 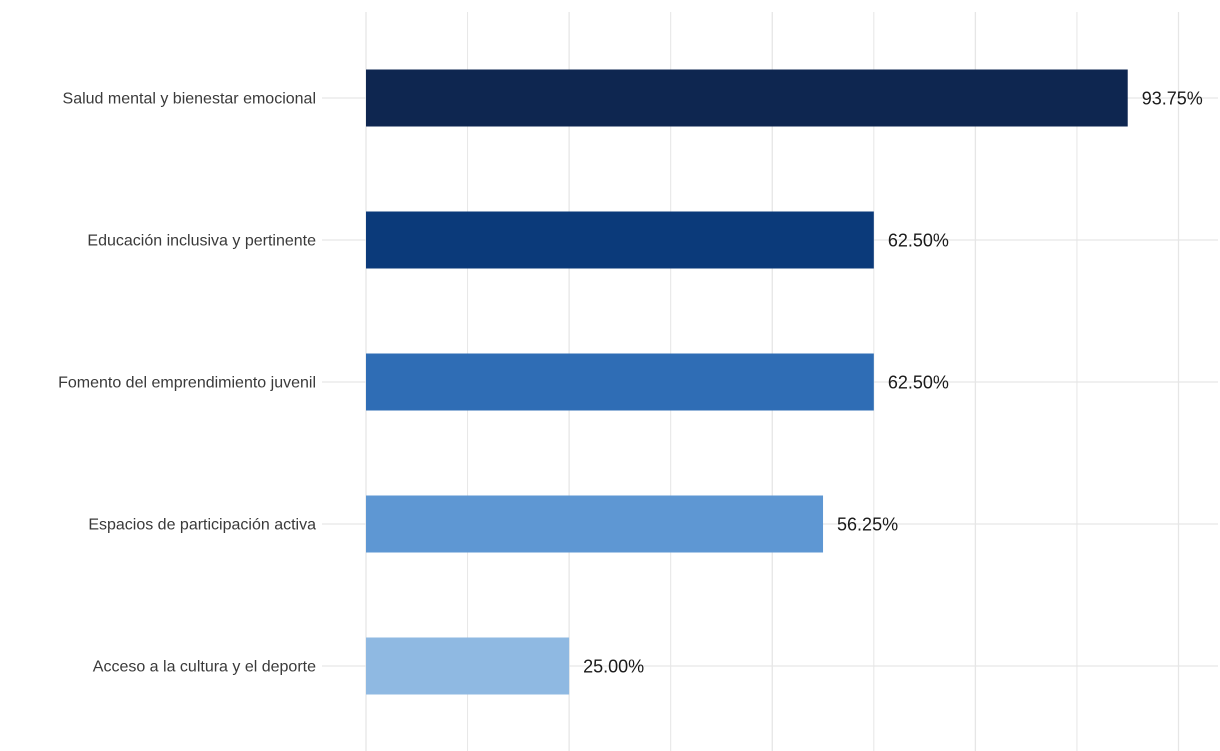 What do you see at coordinates (1172, 99) in the screenshot?
I see `value-label: 93.75%` at bounding box center [1172, 99].